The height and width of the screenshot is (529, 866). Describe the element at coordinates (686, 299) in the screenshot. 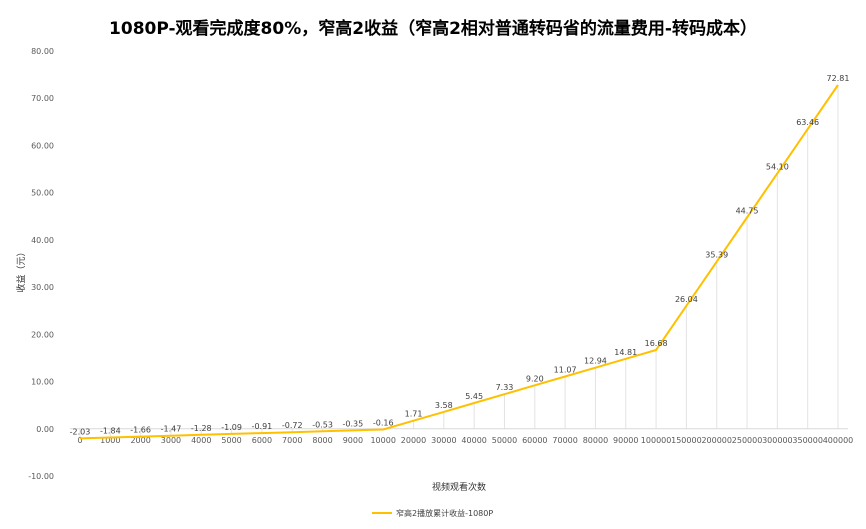

I see `data-label: 26.04` at that location.